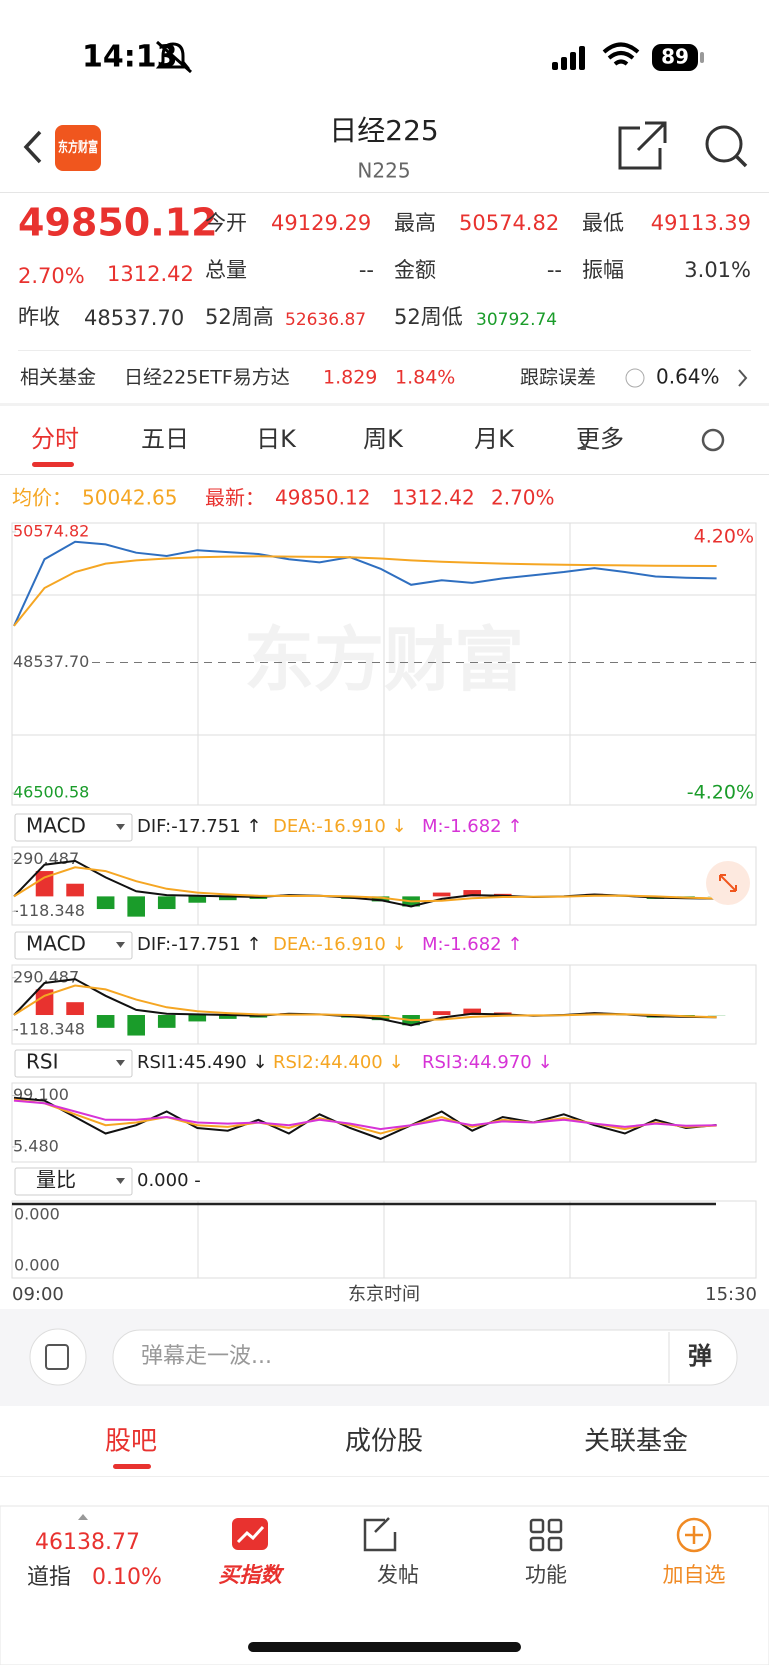 This screenshot has height=1665, width=769. Describe the element at coordinates (728, 883) in the screenshot. I see `expand-icon` at that location.